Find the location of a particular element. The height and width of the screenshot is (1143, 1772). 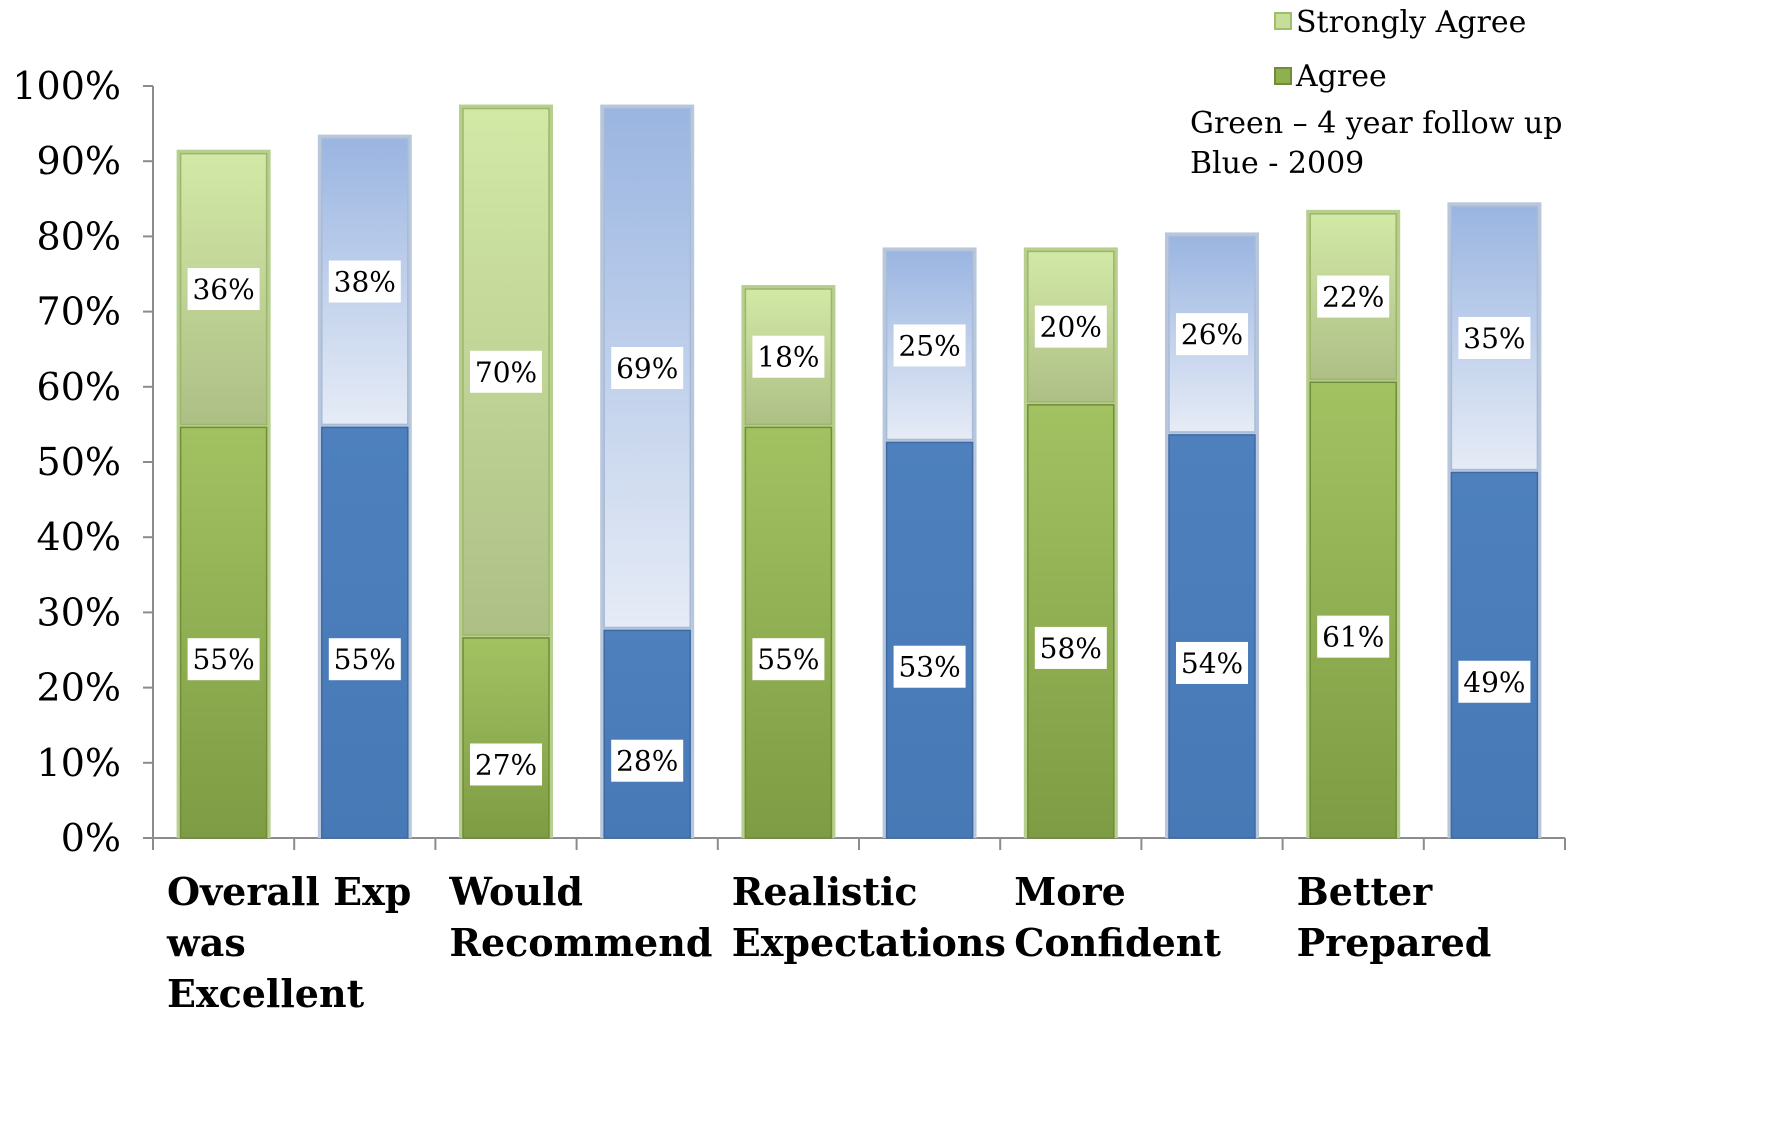

data-label-agree: 54% is located at coordinates (1212, 662).